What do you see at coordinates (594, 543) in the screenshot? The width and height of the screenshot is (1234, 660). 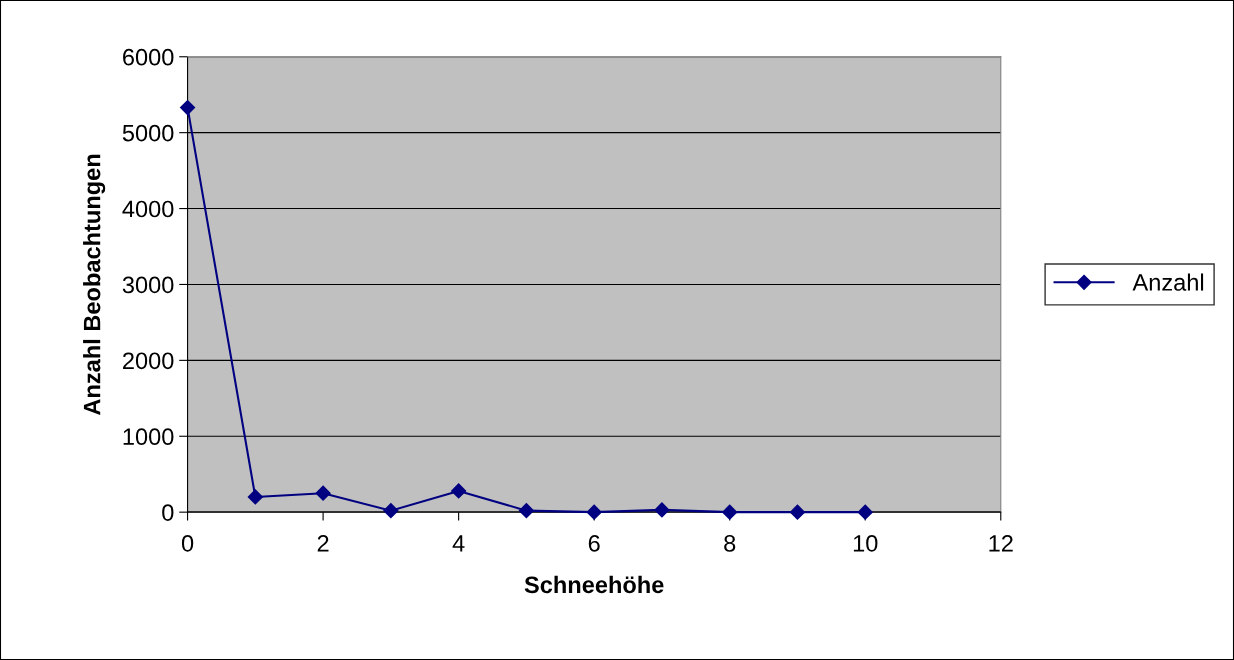 I see `x-tick-label: 6` at bounding box center [594, 543].